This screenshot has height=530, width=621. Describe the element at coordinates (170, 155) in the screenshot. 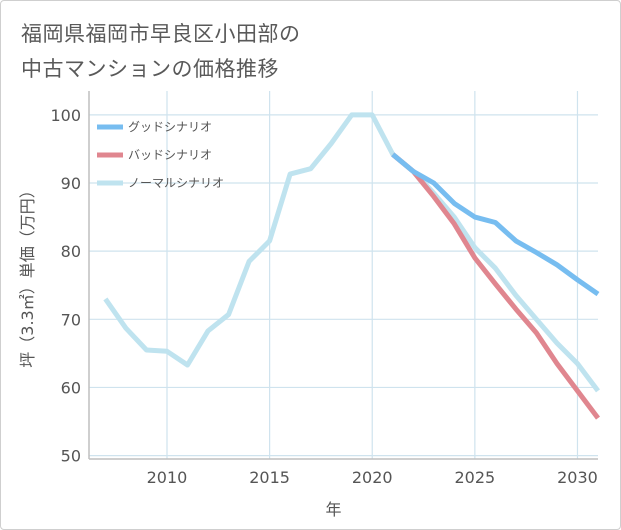

I see `legend-label: バッドシナリオ` at that location.